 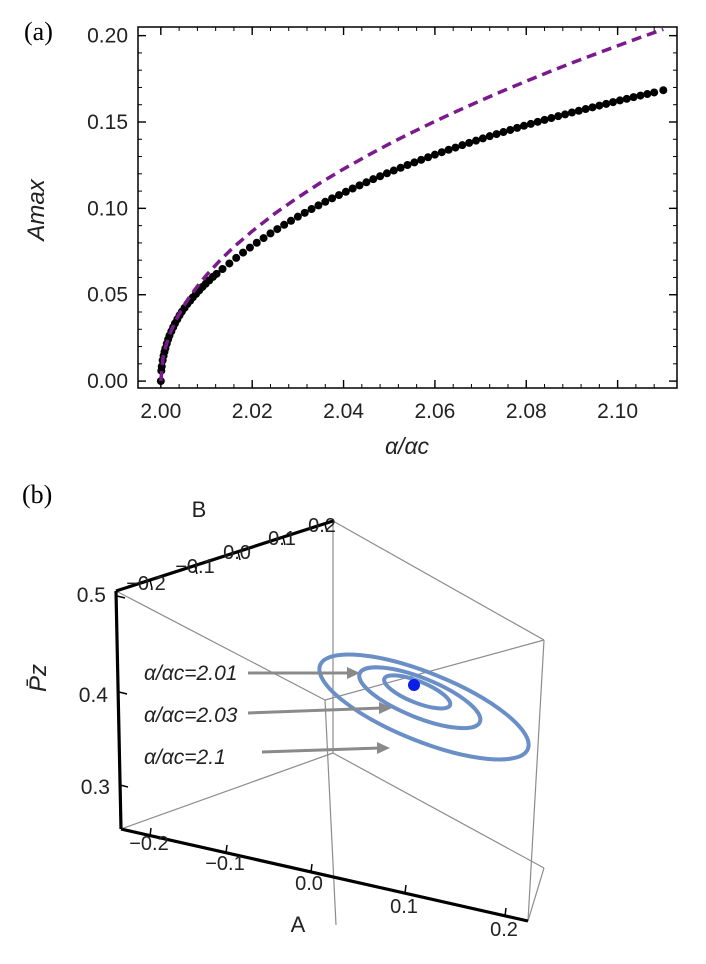 What do you see at coordinates (145, 584) in the screenshot?
I see `b-tick-label: −0.2` at bounding box center [145, 584].